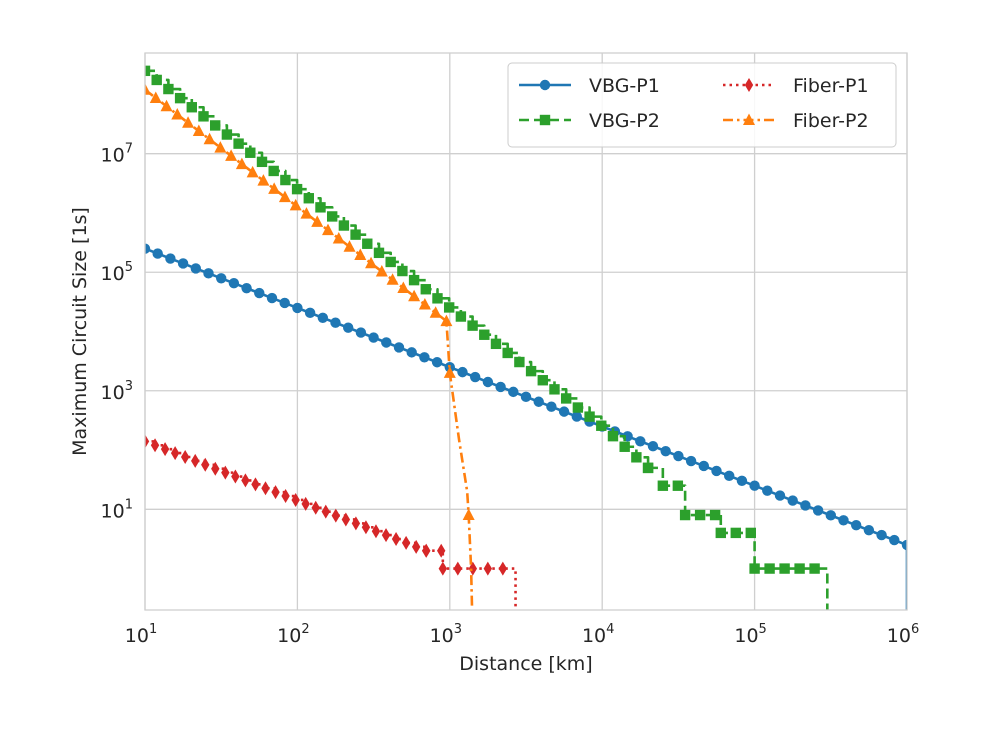  I want to click on y-tick-label: 10⁵, so click(117, 272).